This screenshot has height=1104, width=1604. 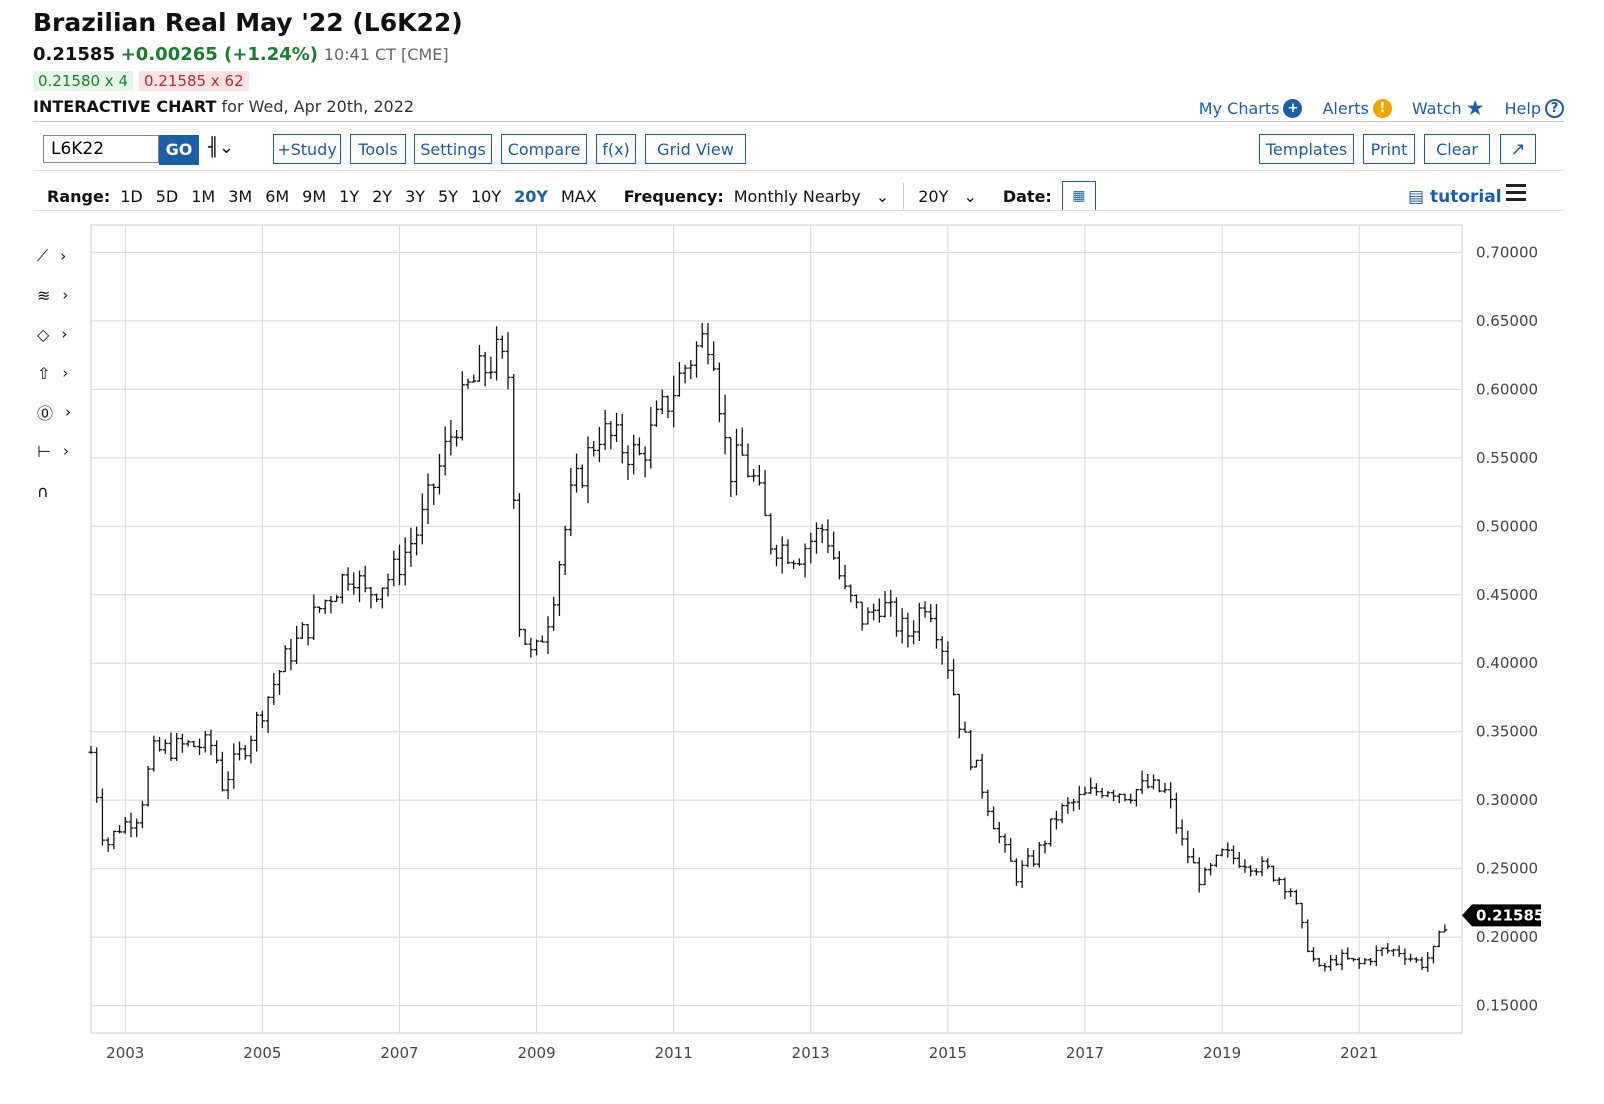 I want to click on my-charts-label: My Charts, so click(x=1239, y=108).